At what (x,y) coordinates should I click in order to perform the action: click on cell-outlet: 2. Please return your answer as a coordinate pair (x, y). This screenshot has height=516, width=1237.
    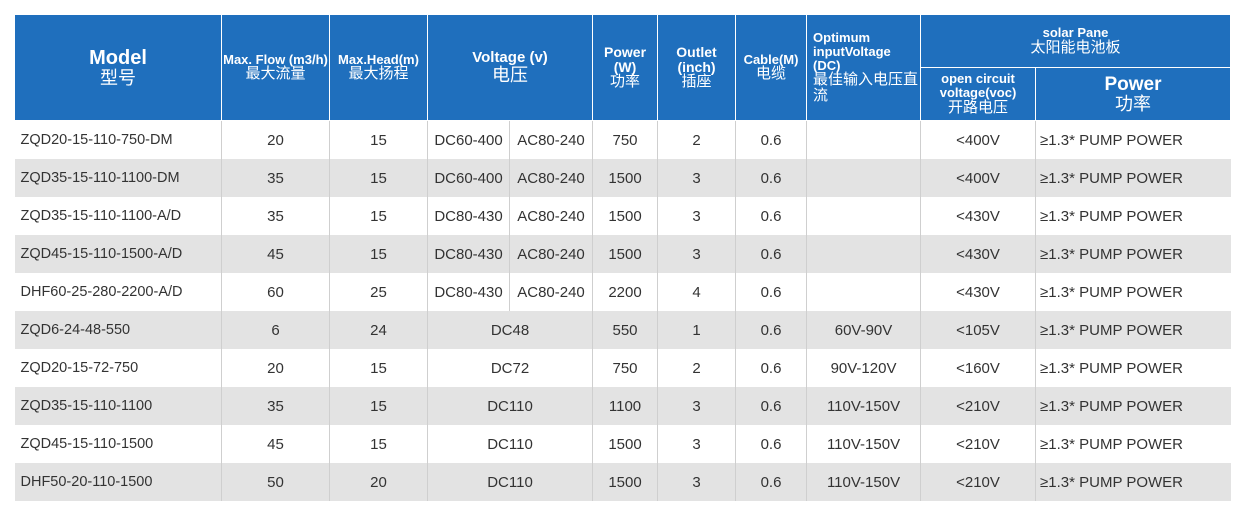
    Looking at the image, I should click on (697, 139).